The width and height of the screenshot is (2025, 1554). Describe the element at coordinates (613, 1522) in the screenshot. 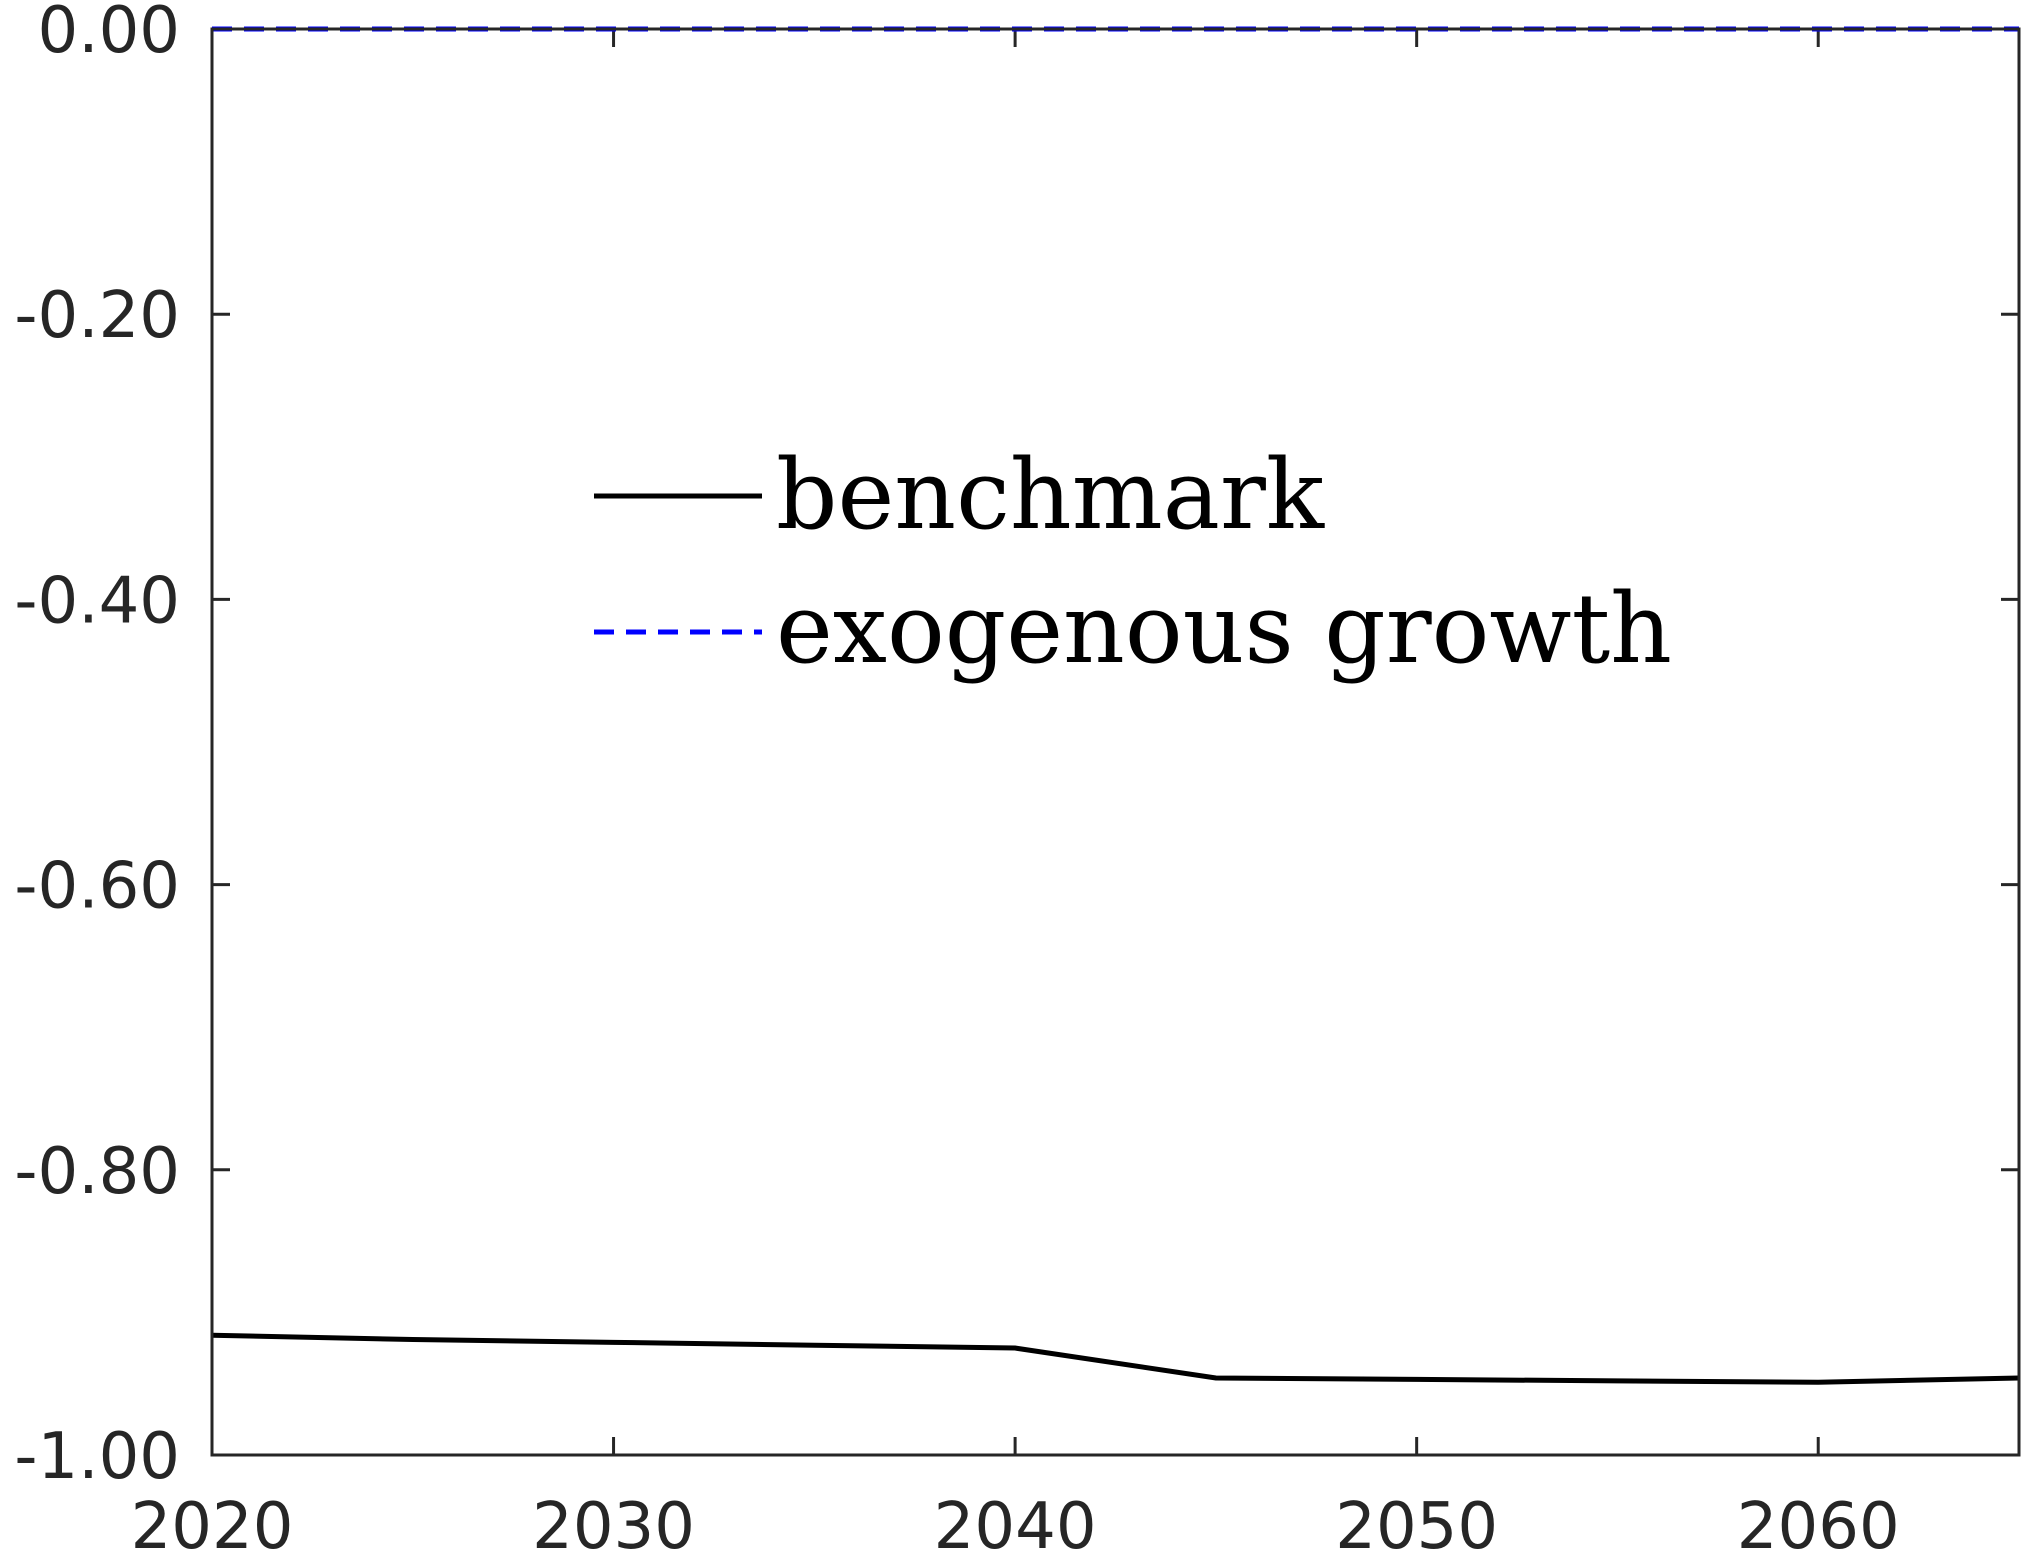

I see `x-tick-label: 2030` at that location.